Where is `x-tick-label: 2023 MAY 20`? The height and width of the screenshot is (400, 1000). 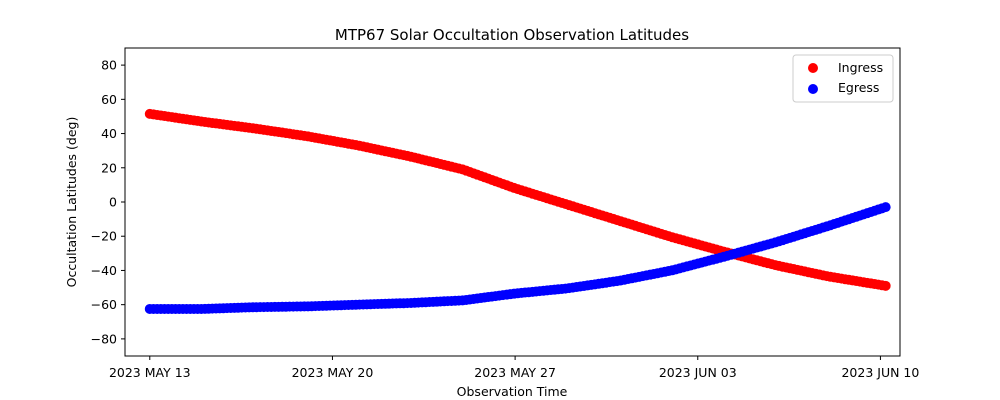
x-tick-label: 2023 MAY 20 is located at coordinates (333, 372).